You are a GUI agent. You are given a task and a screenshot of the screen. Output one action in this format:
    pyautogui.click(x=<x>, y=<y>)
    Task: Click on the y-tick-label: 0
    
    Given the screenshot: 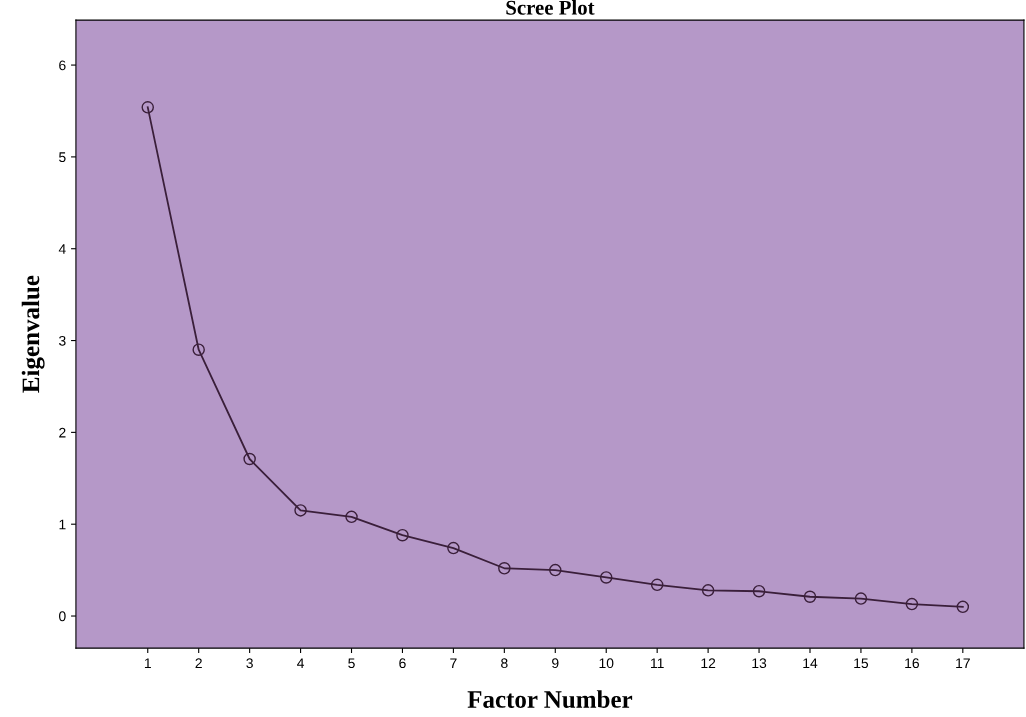 What is the action you would take?
    pyautogui.click(x=62, y=616)
    